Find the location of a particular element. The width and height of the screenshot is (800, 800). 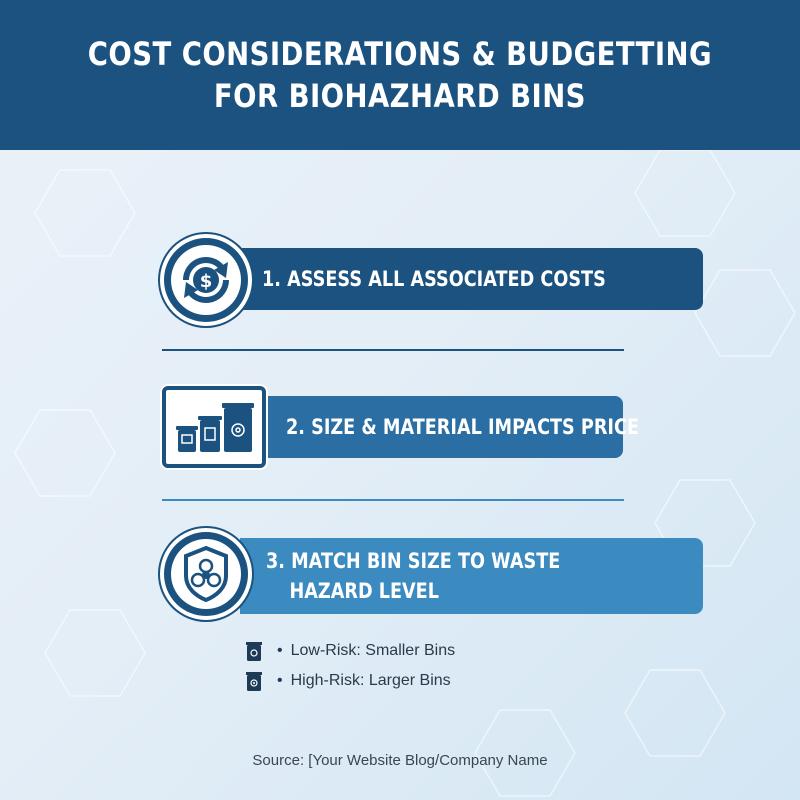

step-1-icon-circle: $ is located at coordinates (206, 280).